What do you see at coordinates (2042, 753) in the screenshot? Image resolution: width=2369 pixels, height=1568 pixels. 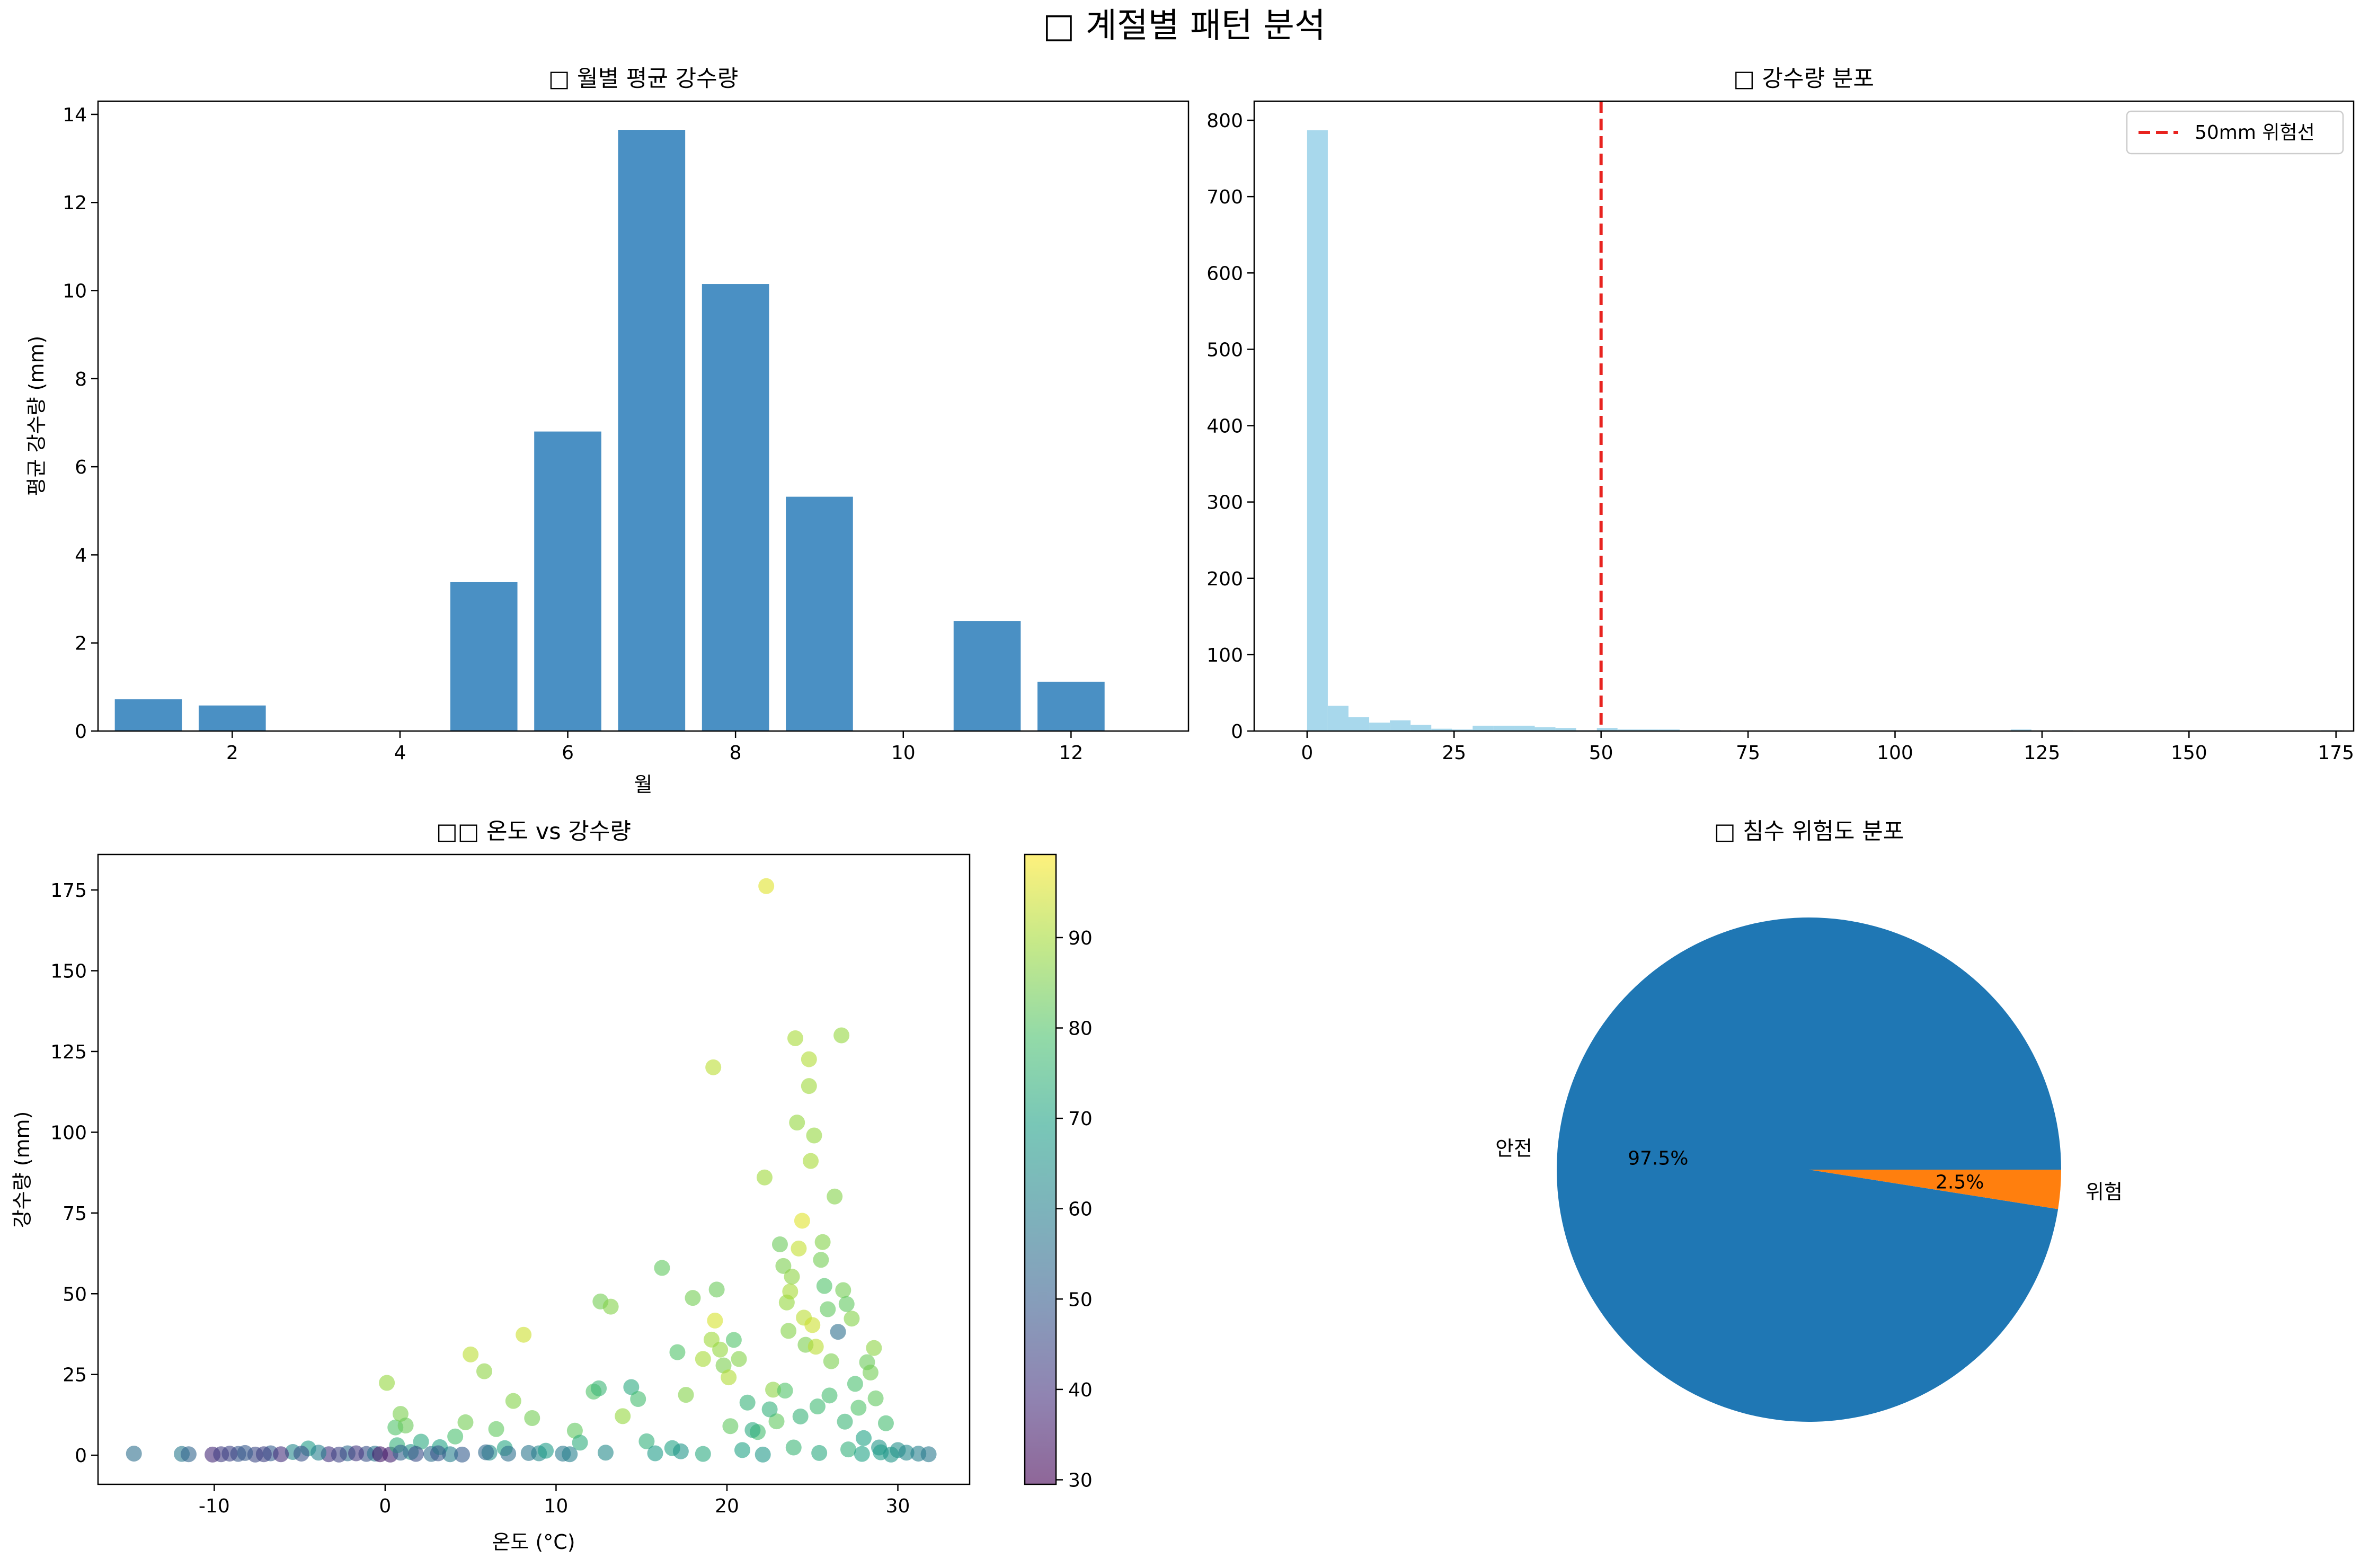 I see `x-tick-label: 125` at bounding box center [2042, 753].